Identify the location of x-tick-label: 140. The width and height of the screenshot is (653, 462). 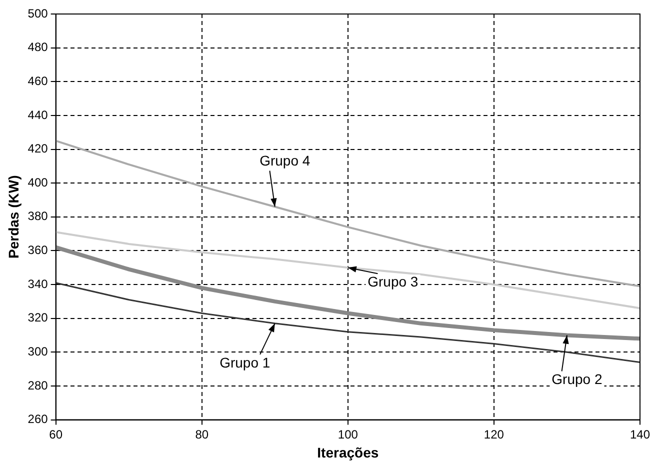
(640, 434).